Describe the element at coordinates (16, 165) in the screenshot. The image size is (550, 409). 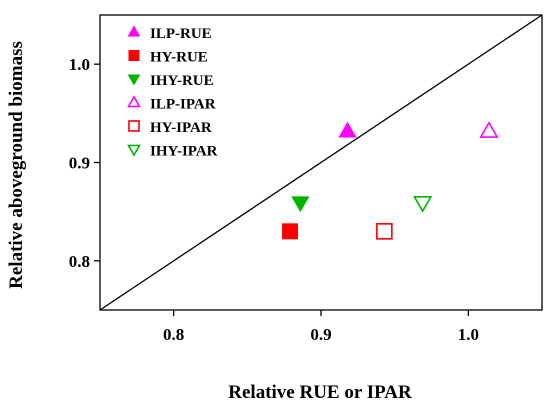
I see `y-axis-label: Relative aboveground biomass` at that location.